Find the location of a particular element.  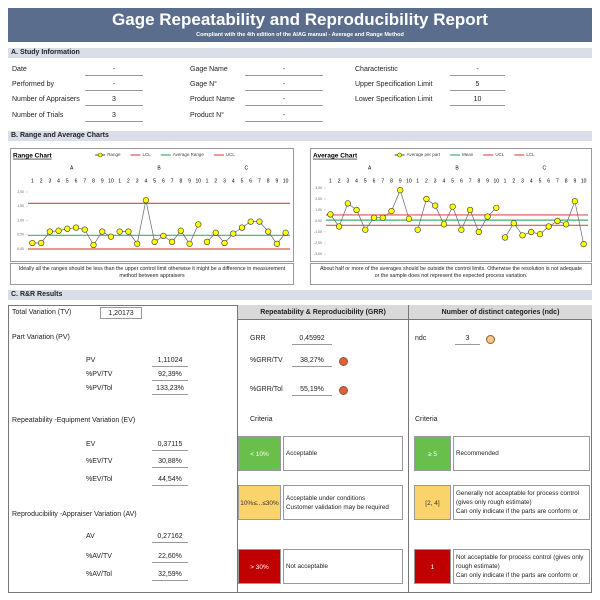

metric-label: %EV/TV is located at coordinates (99, 461).